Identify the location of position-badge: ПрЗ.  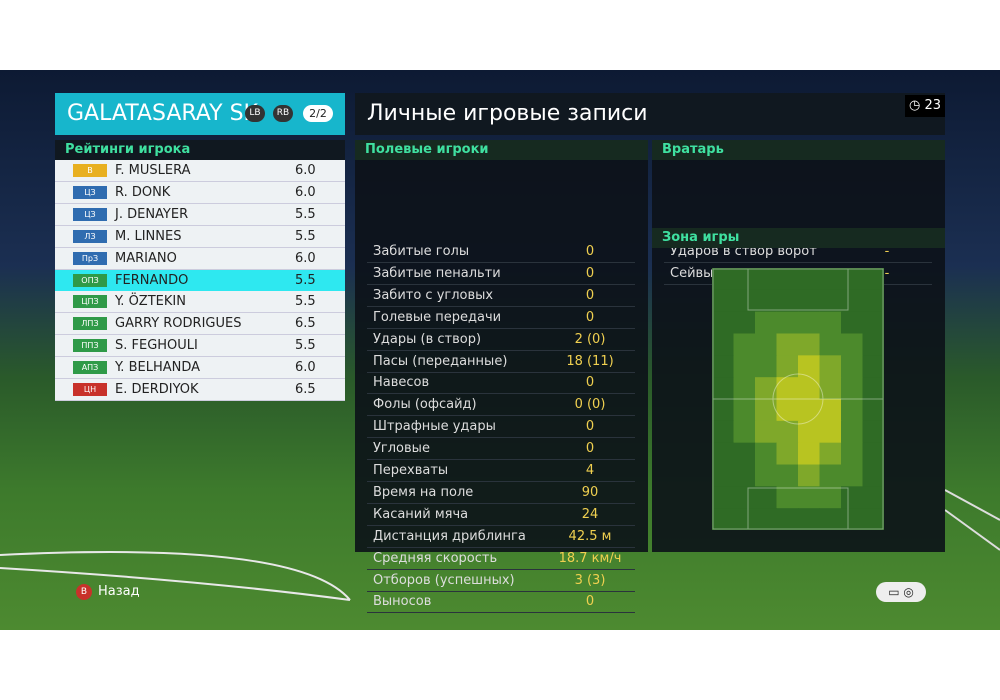
(90, 258).